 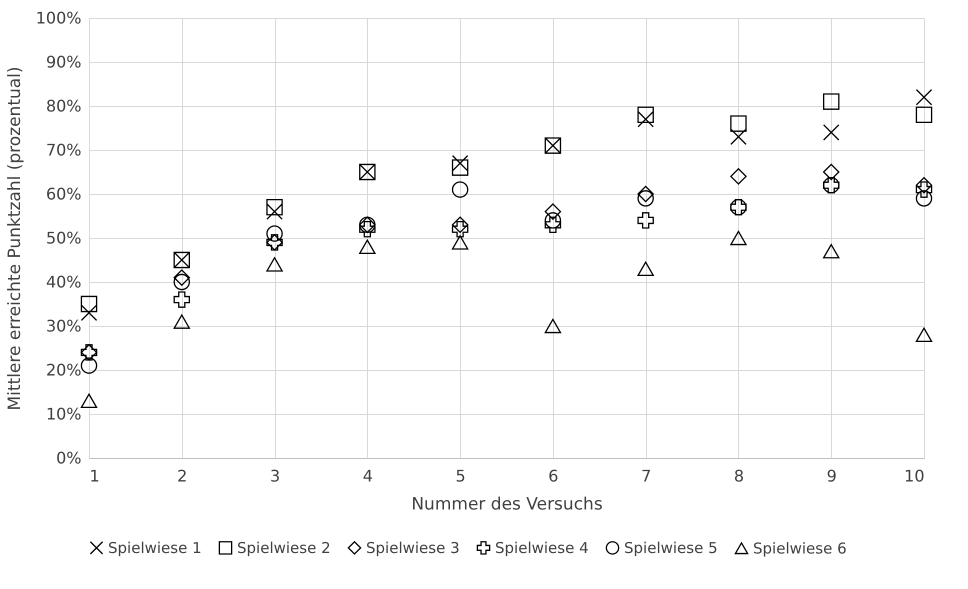 I want to click on y-tick-label: 70%, so click(x=64, y=150).